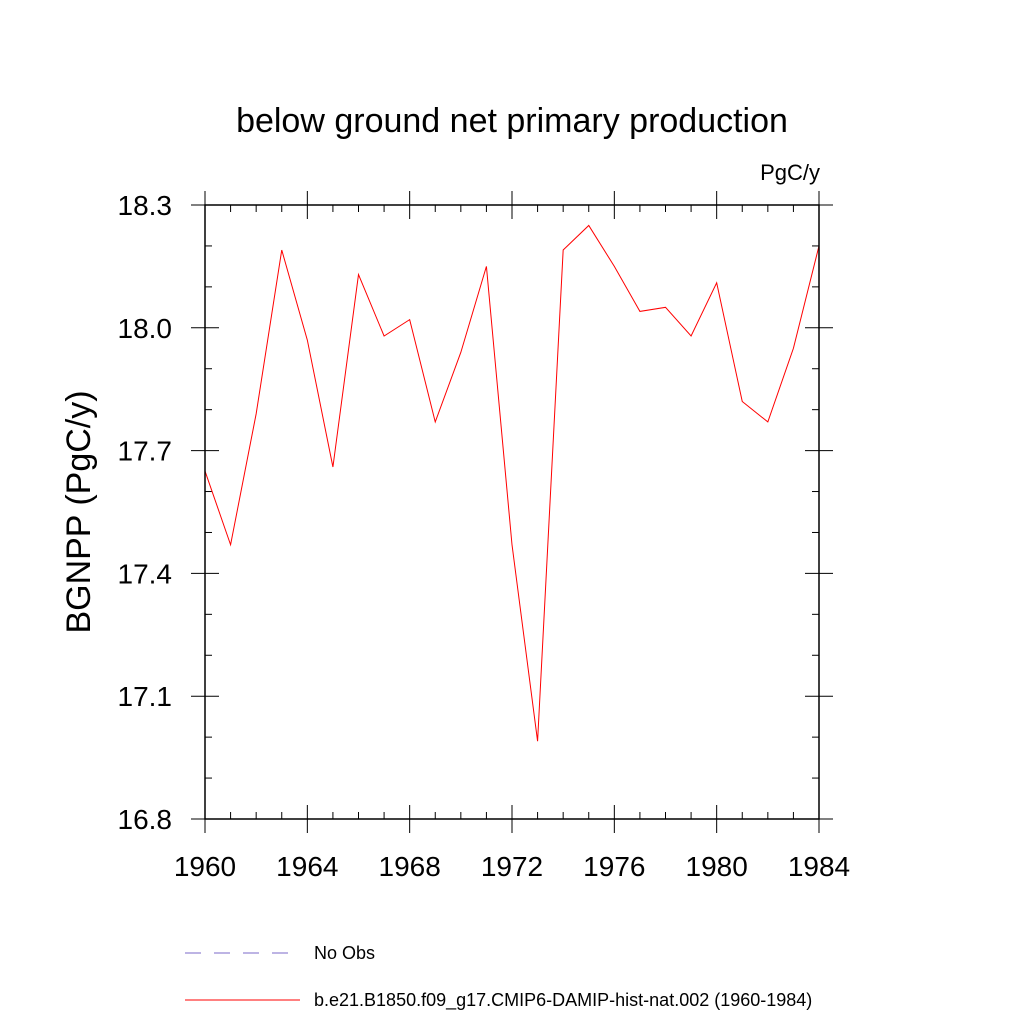  Describe the element at coordinates (145, 451) in the screenshot. I see `y-tick-label: 17.7` at that location.